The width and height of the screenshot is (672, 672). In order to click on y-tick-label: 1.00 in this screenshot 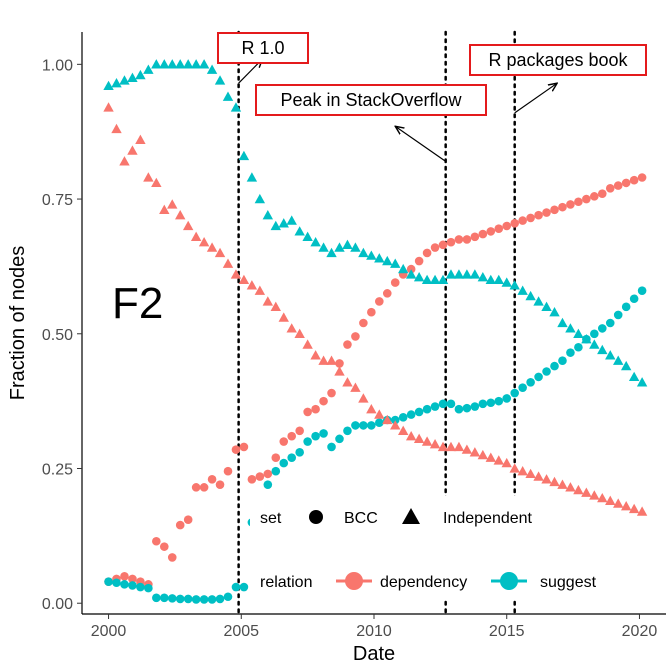, I will do `click(57, 65)`.